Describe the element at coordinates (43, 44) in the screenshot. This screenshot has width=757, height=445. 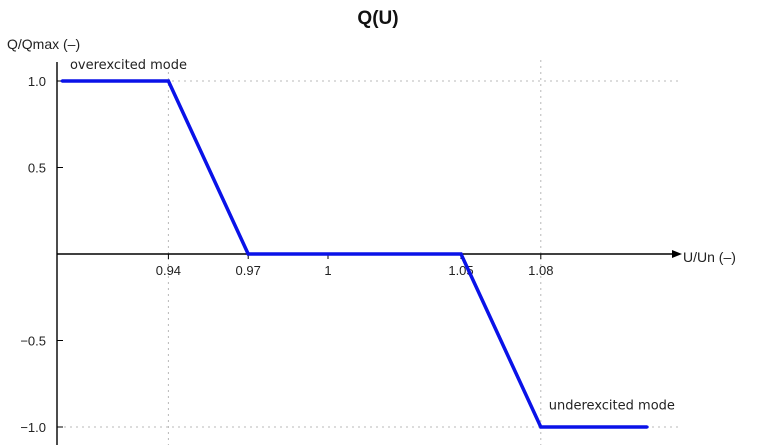
I see `y-axis-label: Q/Qmax (–)` at that location.